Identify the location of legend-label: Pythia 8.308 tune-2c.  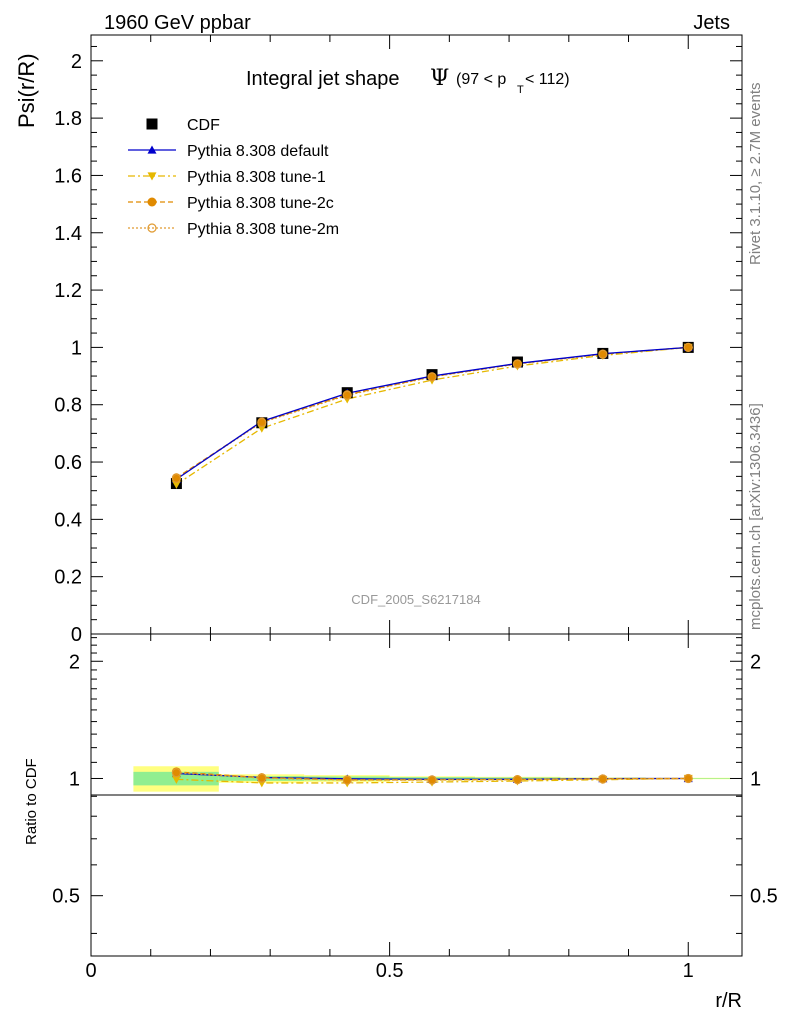
(260, 203).